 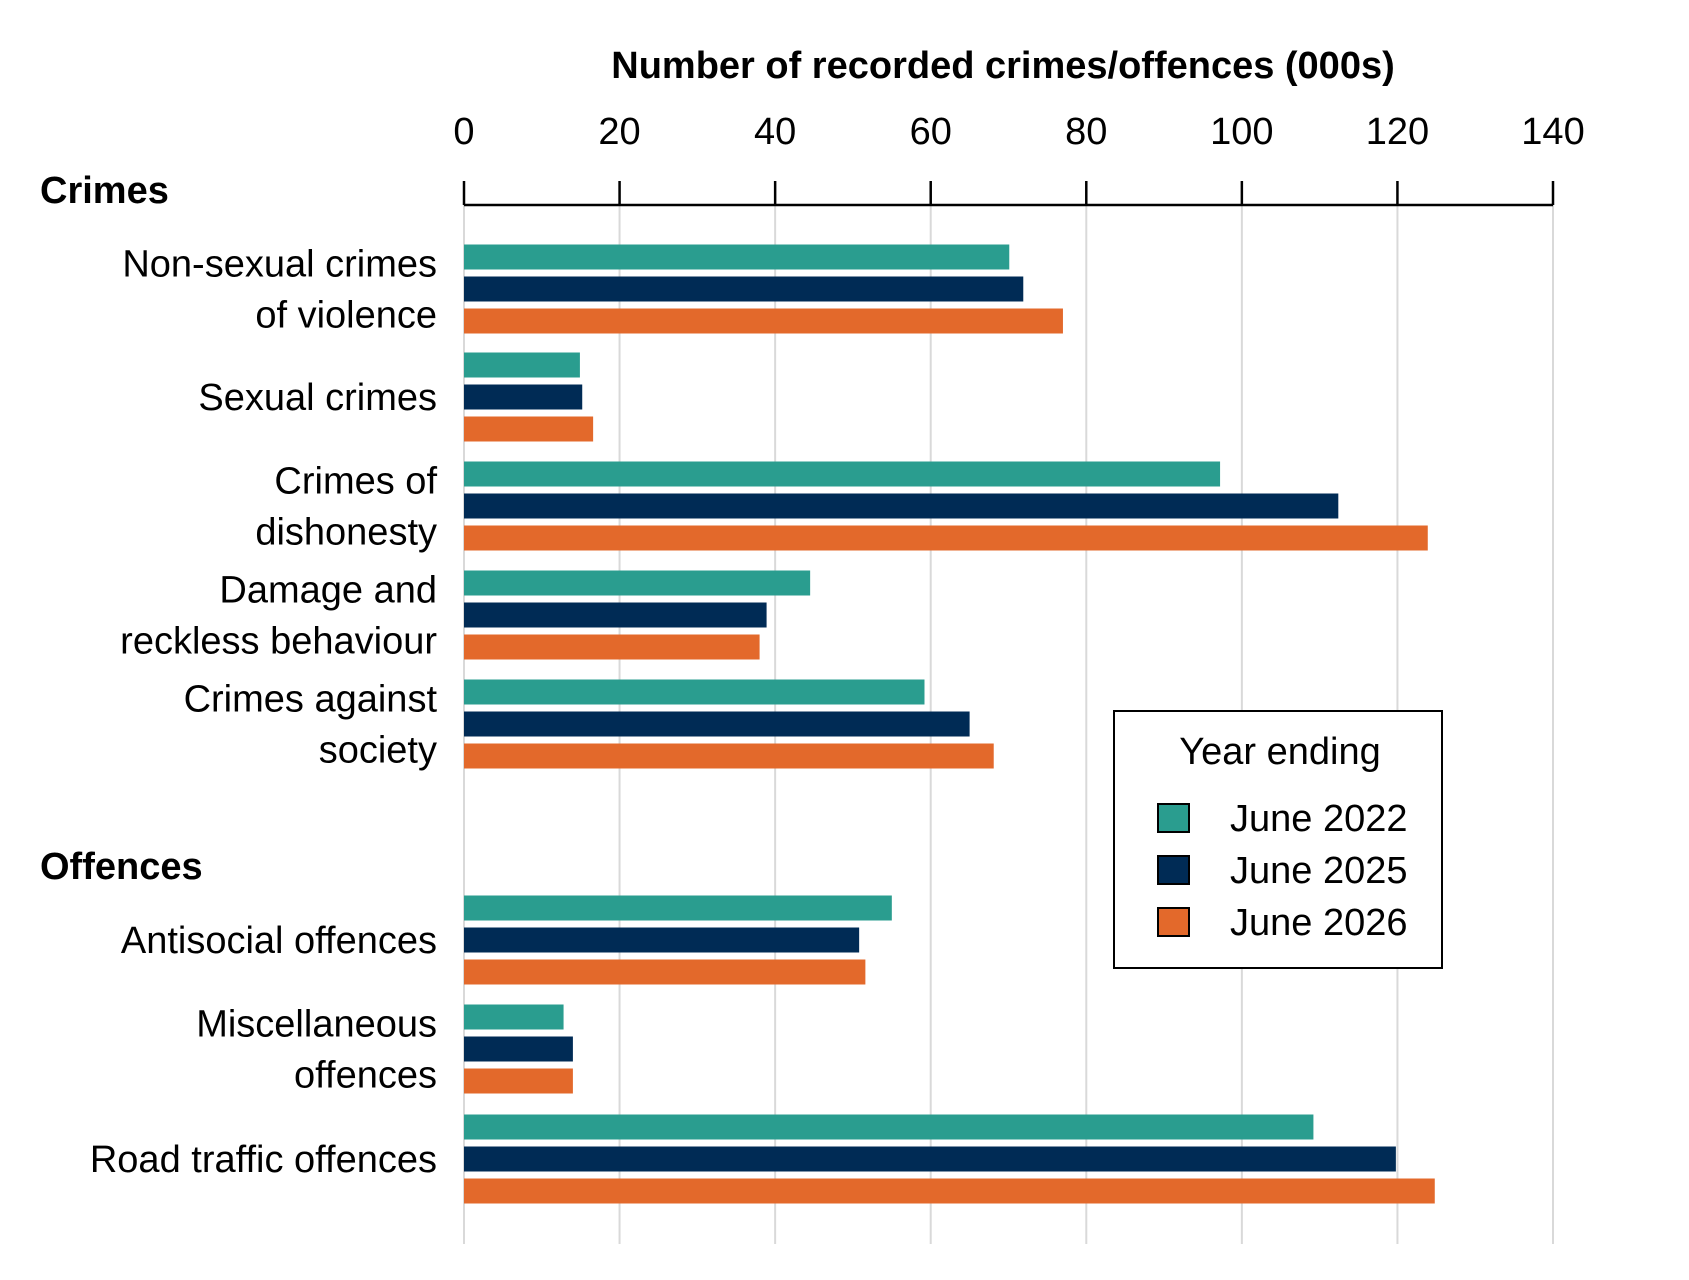 What do you see at coordinates (378, 751) in the screenshot?
I see `category-label: society` at bounding box center [378, 751].